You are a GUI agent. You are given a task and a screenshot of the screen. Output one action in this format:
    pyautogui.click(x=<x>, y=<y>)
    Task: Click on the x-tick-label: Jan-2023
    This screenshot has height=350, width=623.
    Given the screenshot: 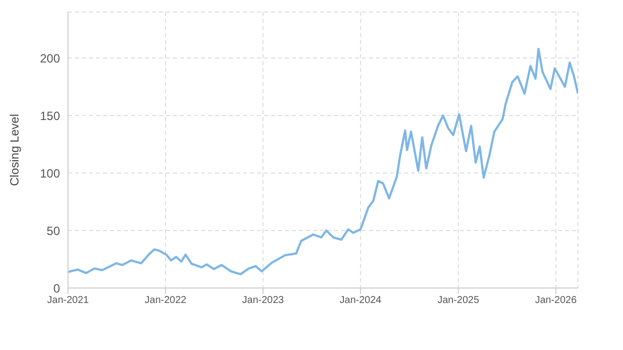 What is the action you would take?
    pyautogui.click(x=263, y=300)
    